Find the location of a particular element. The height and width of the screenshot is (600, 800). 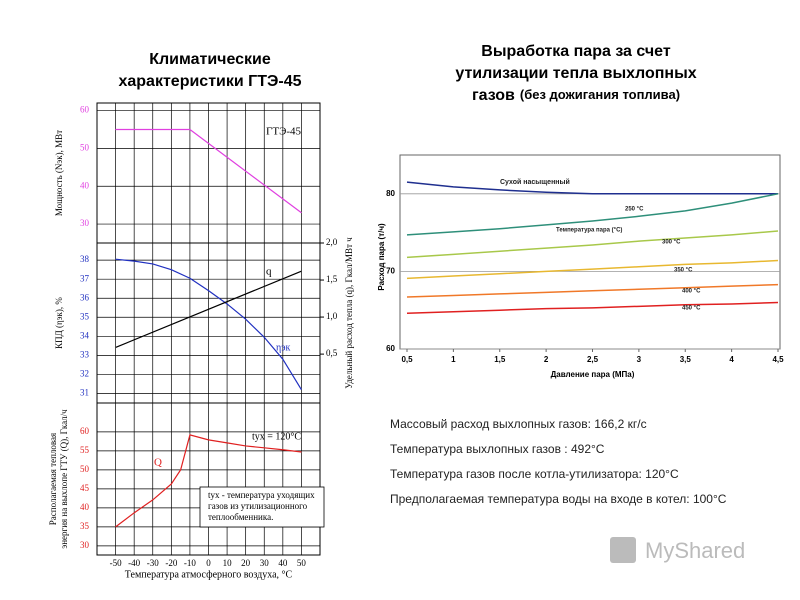

x-tick-label: 1 is located at coordinates (453, 359).